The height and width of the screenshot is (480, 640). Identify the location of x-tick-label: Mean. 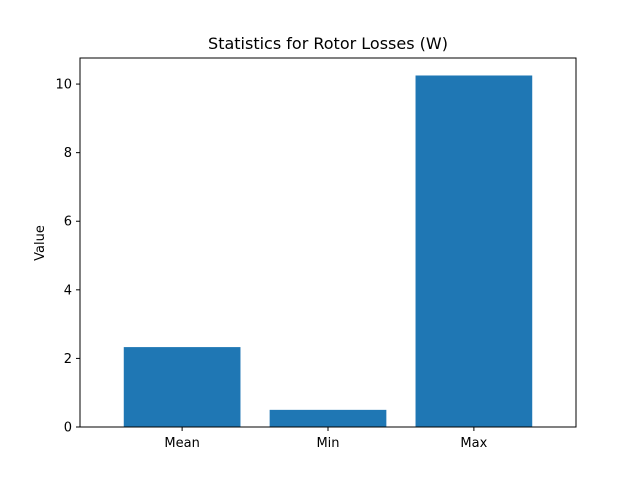
(181, 443).